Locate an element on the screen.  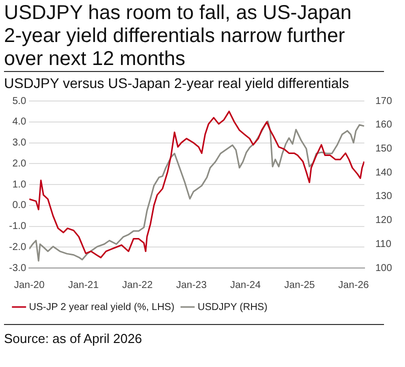
y-tick-label: 1.0 is located at coordinates (19, 184).